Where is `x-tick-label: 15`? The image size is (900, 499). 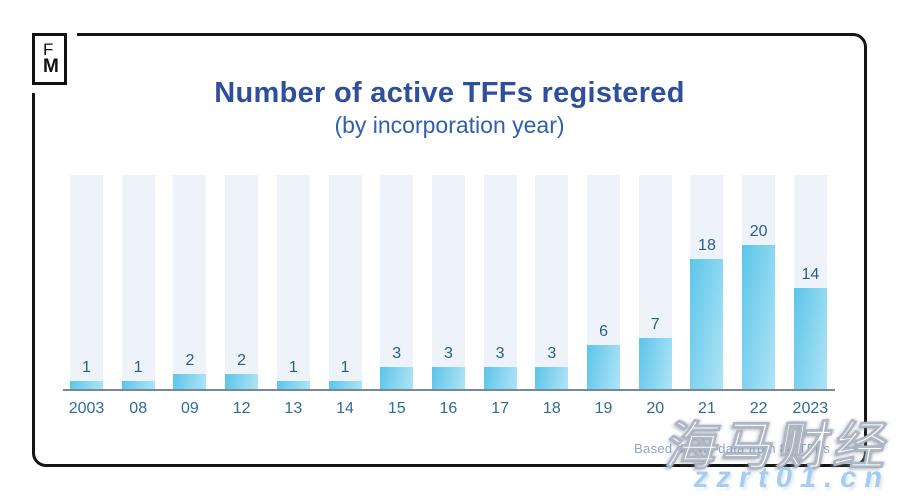
x-tick-label: 15 is located at coordinates (396, 408).